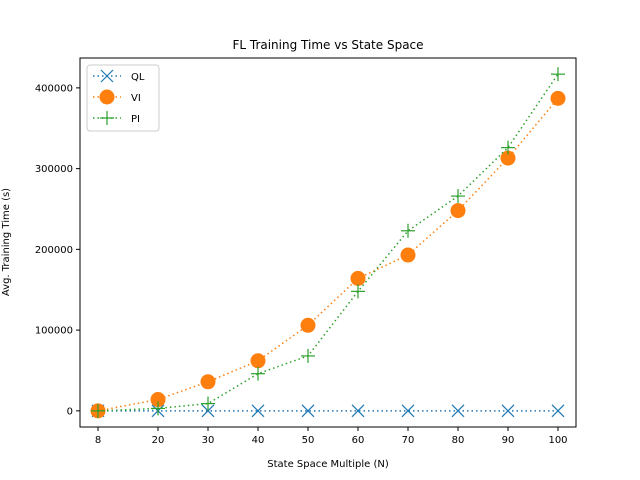 This screenshot has height=480, width=640. Describe the element at coordinates (328, 464) in the screenshot. I see `x-axis-label: State Space Multiple (N)` at that location.